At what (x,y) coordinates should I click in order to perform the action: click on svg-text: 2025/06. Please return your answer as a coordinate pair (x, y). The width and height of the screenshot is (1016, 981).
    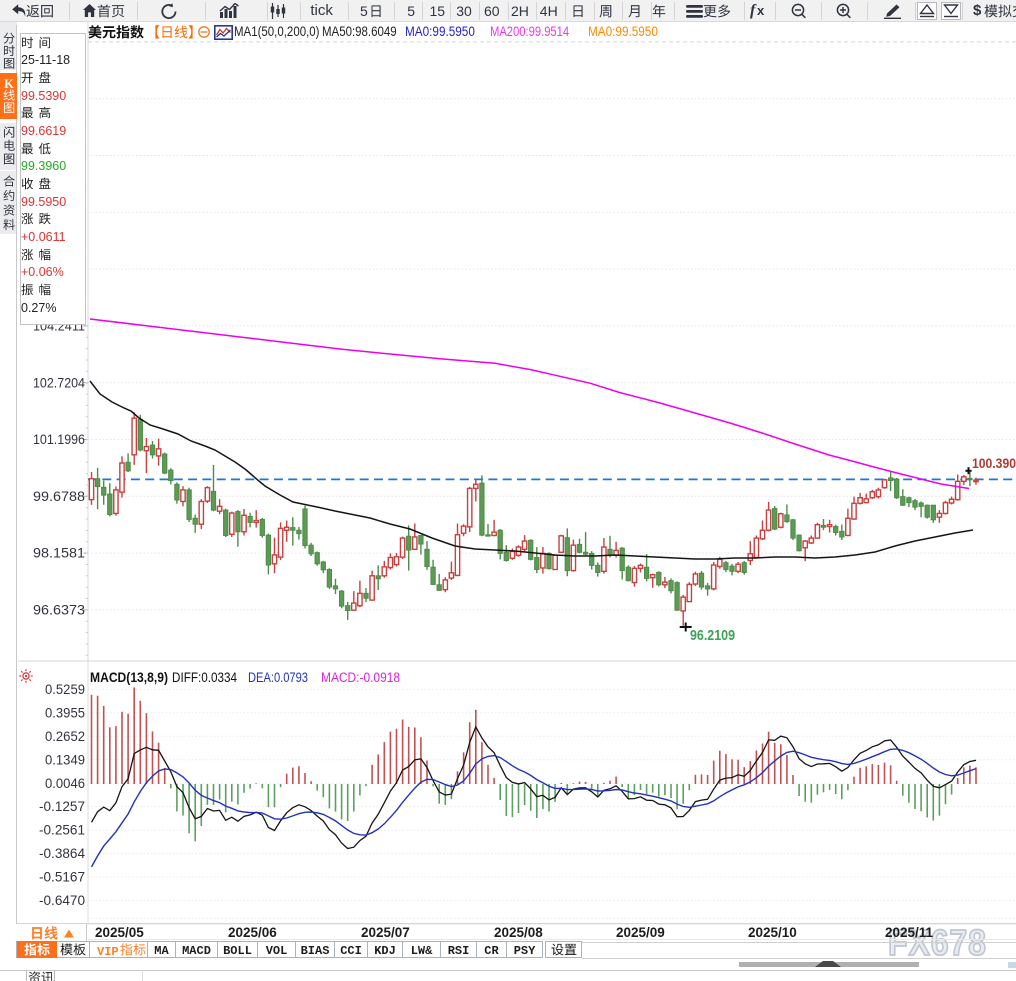
    Looking at the image, I should click on (252, 932).